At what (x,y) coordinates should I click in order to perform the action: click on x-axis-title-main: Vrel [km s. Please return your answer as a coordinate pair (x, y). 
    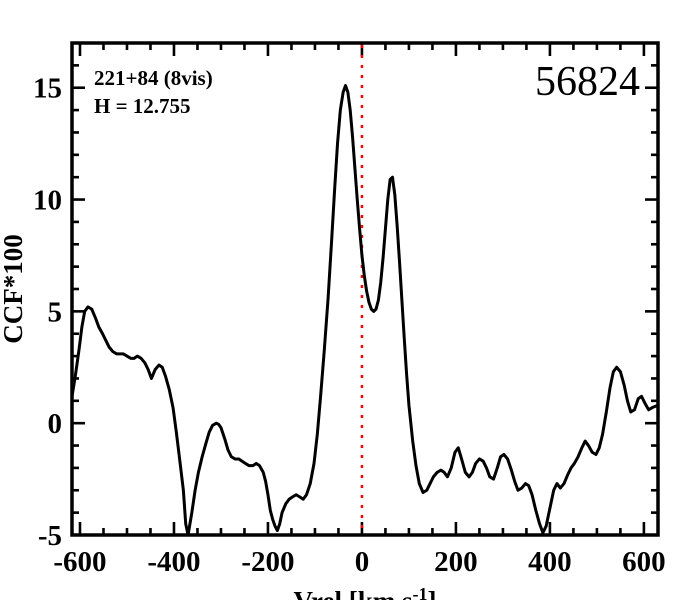
    Looking at the image, I should click on (353, 593).